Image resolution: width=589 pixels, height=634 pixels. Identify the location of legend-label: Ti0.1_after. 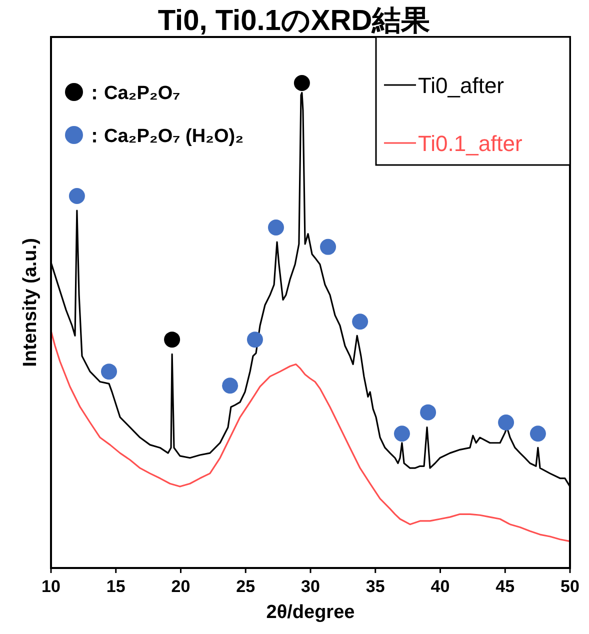
(470, 143).